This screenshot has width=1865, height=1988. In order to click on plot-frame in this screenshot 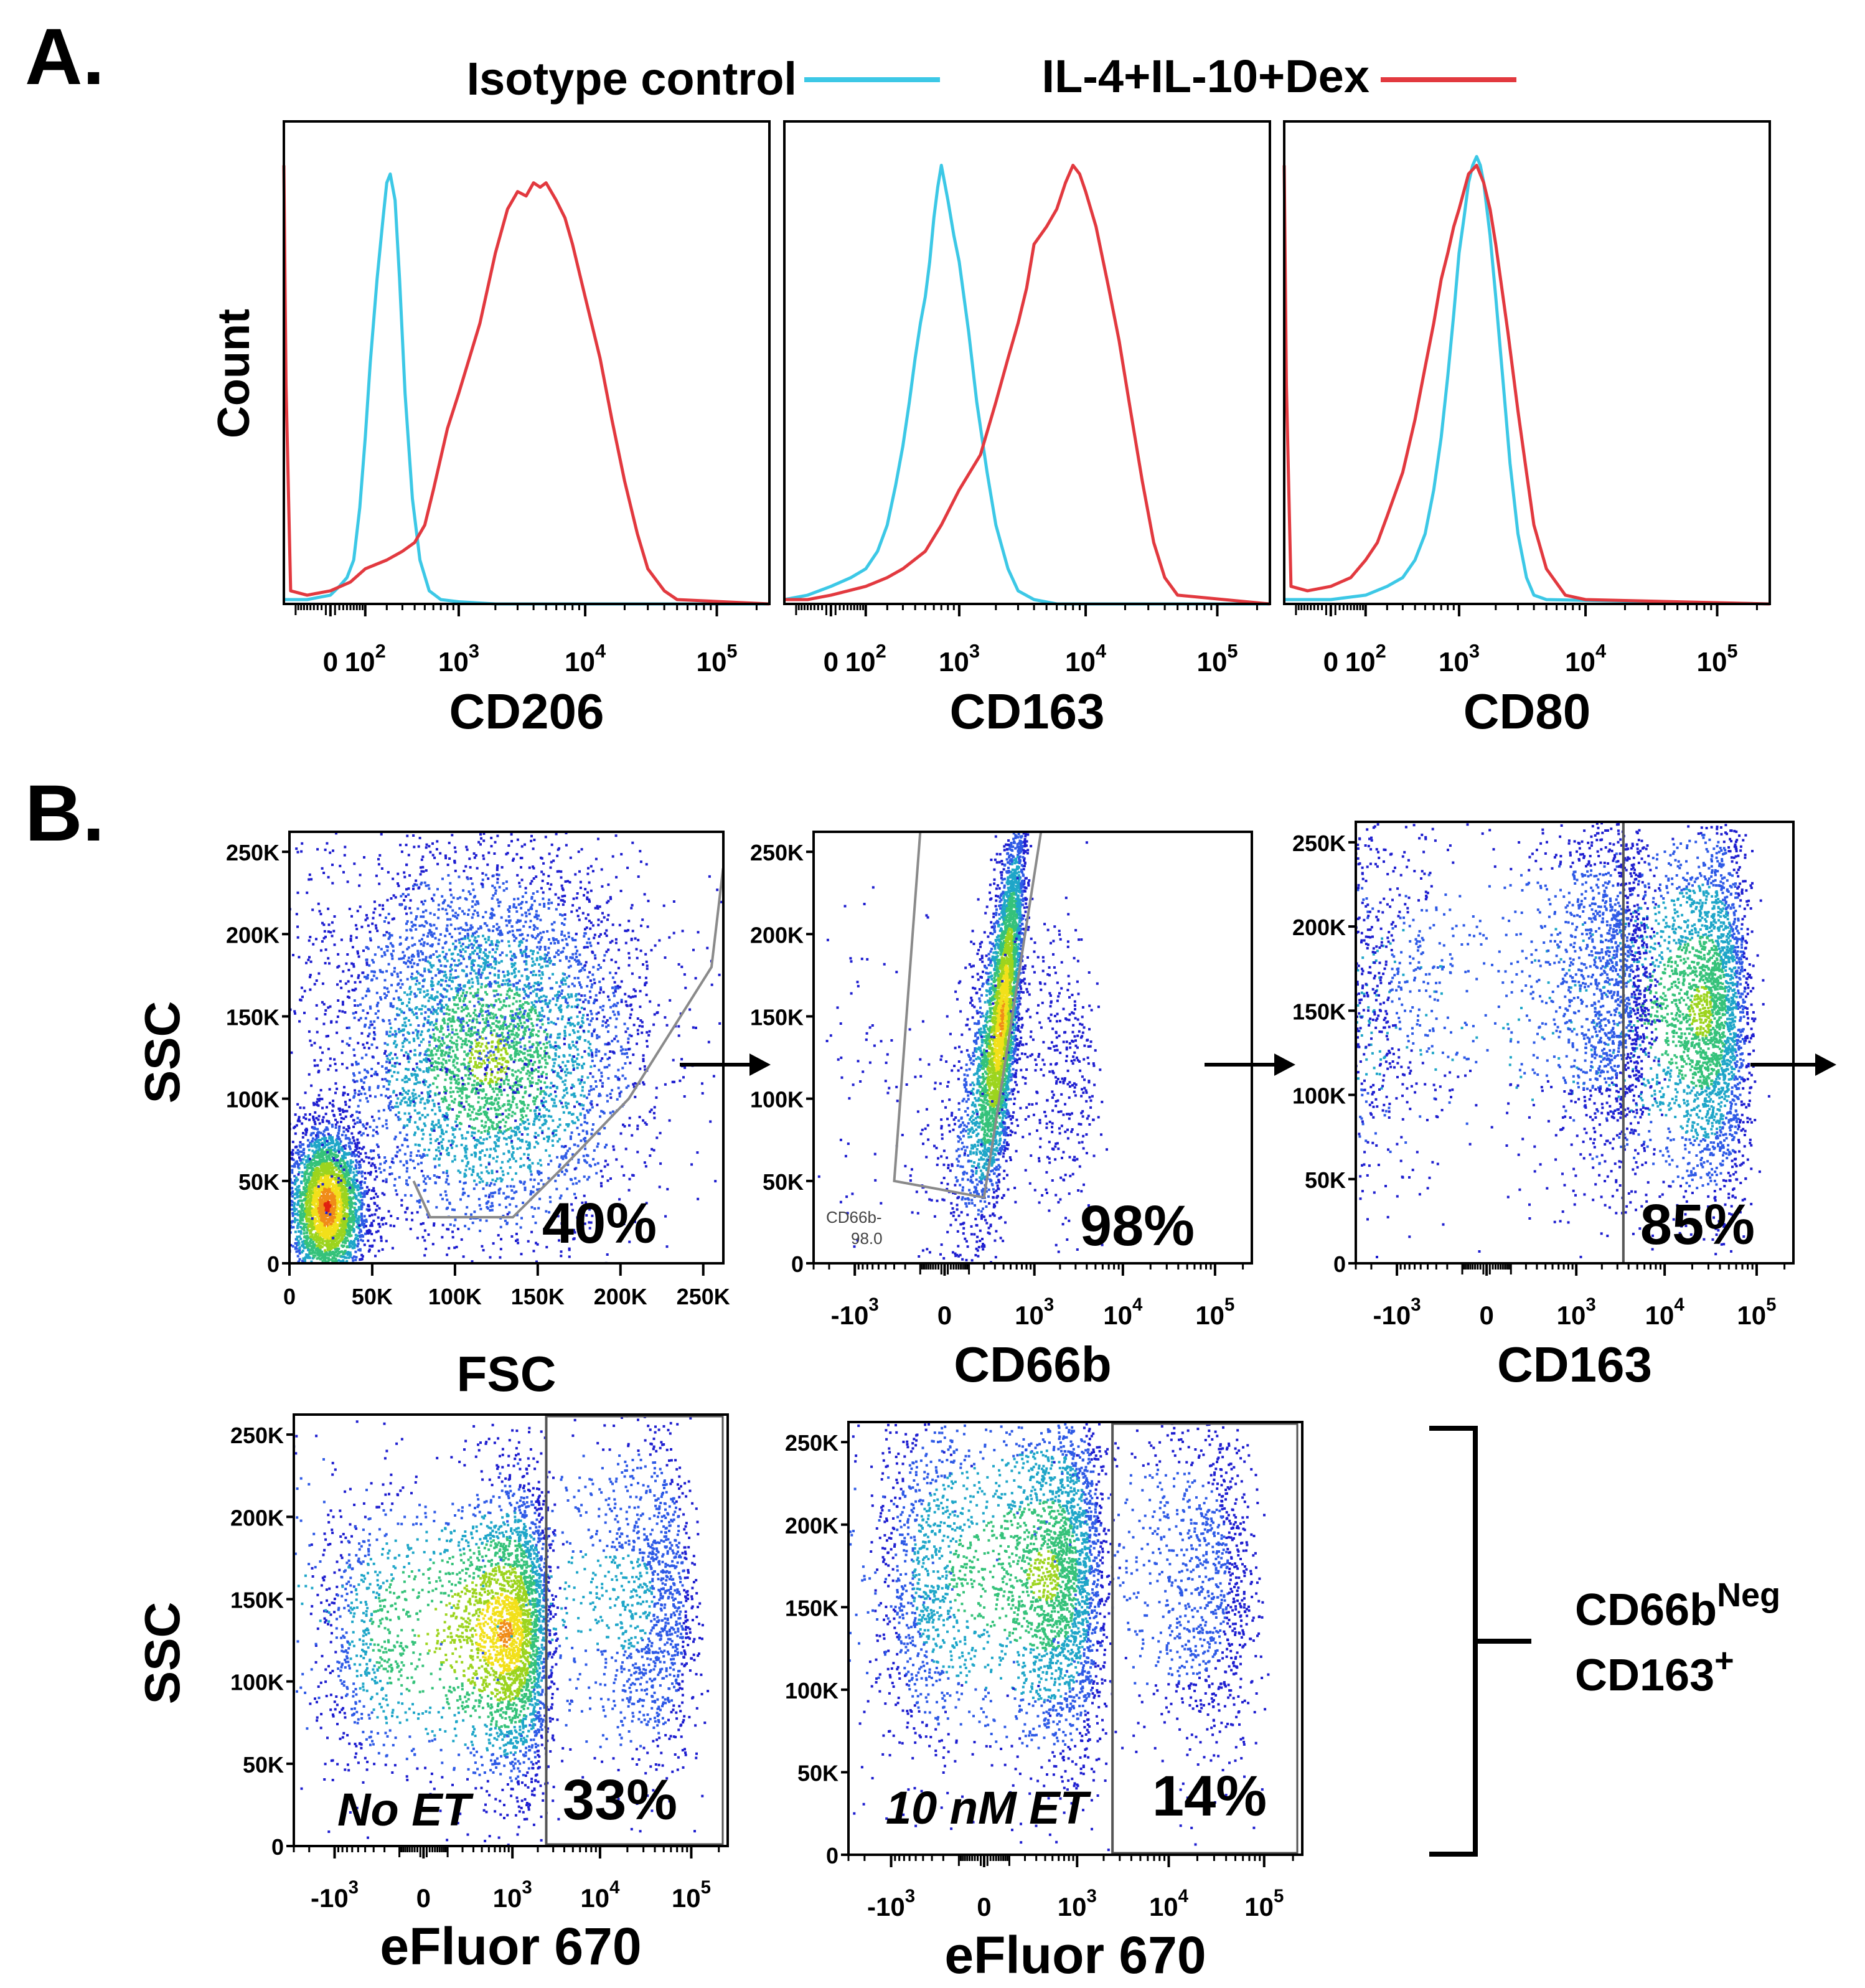, I will do `click(1527, 362)`.